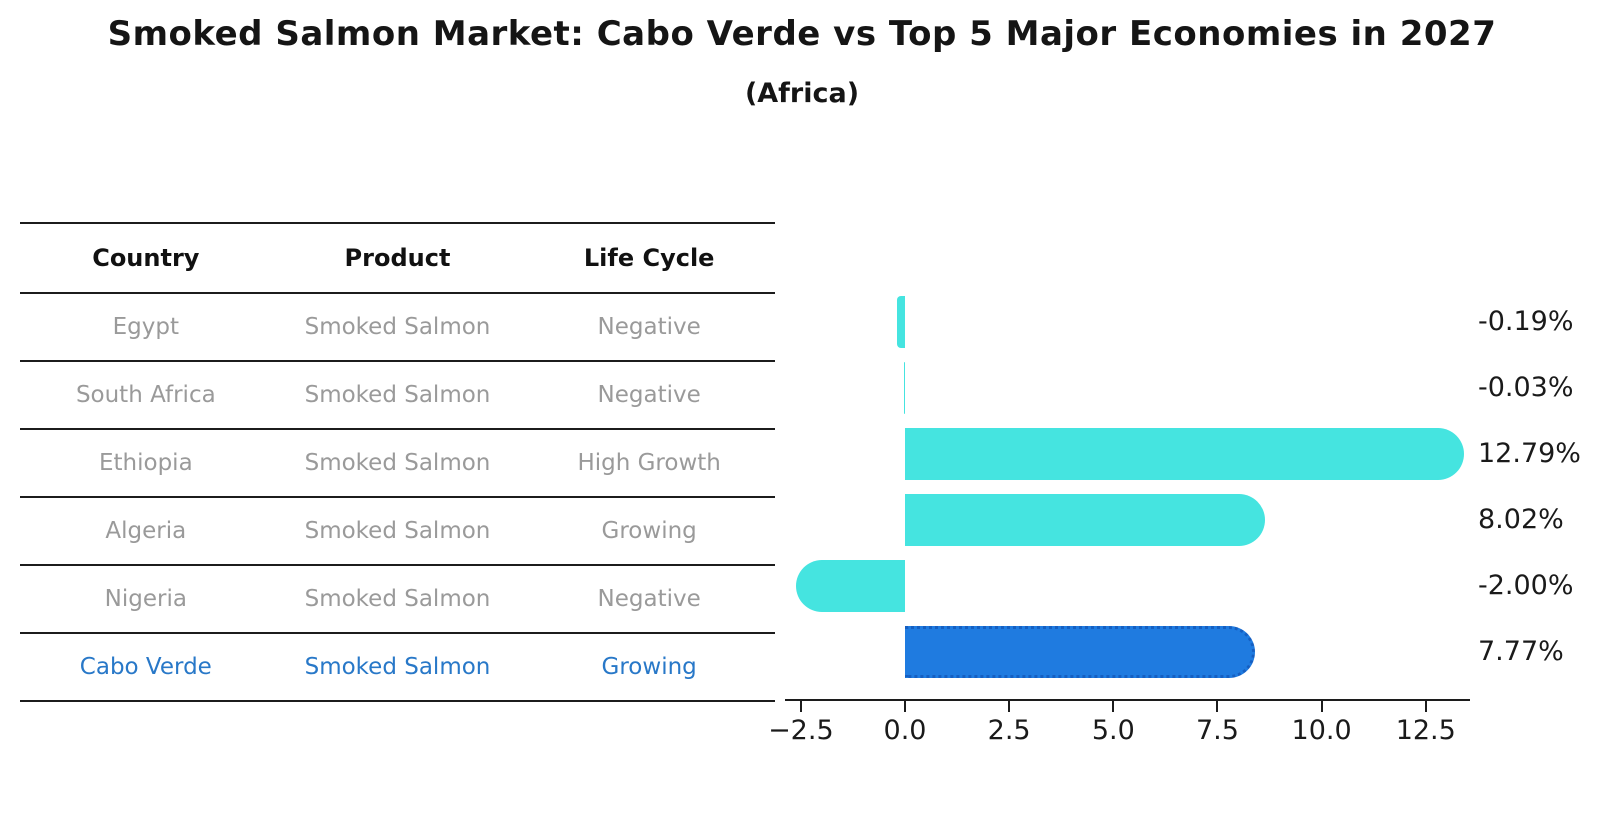 This screenshot has width=1604, height=823. I want to click on table-row: Nigeria Smoked Salmon Negative, so click(397, 599).